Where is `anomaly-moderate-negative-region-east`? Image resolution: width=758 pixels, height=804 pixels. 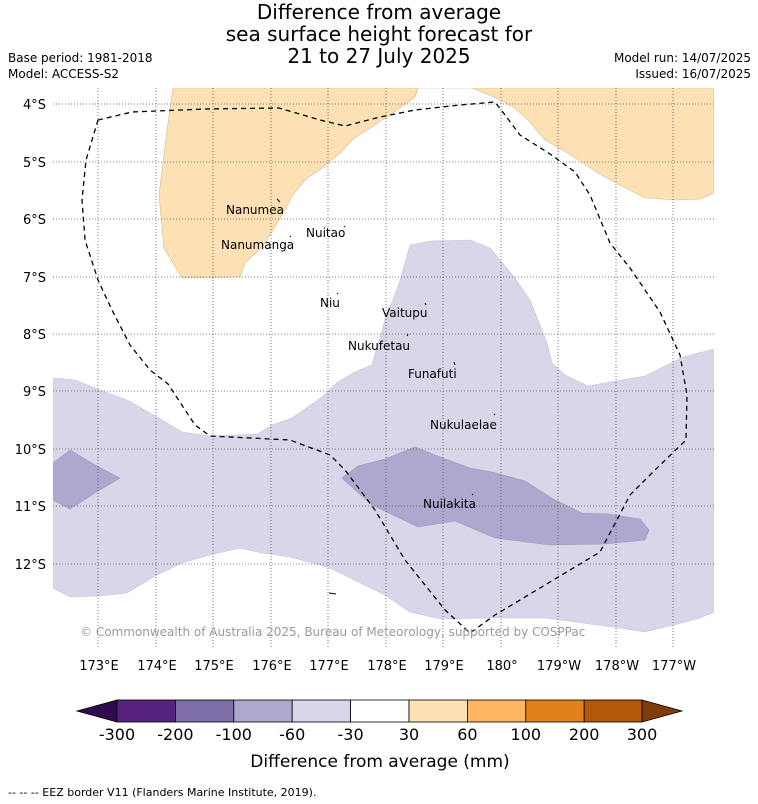
anomaly-moderate-negative-region-east is located at coordinates (495, 496).